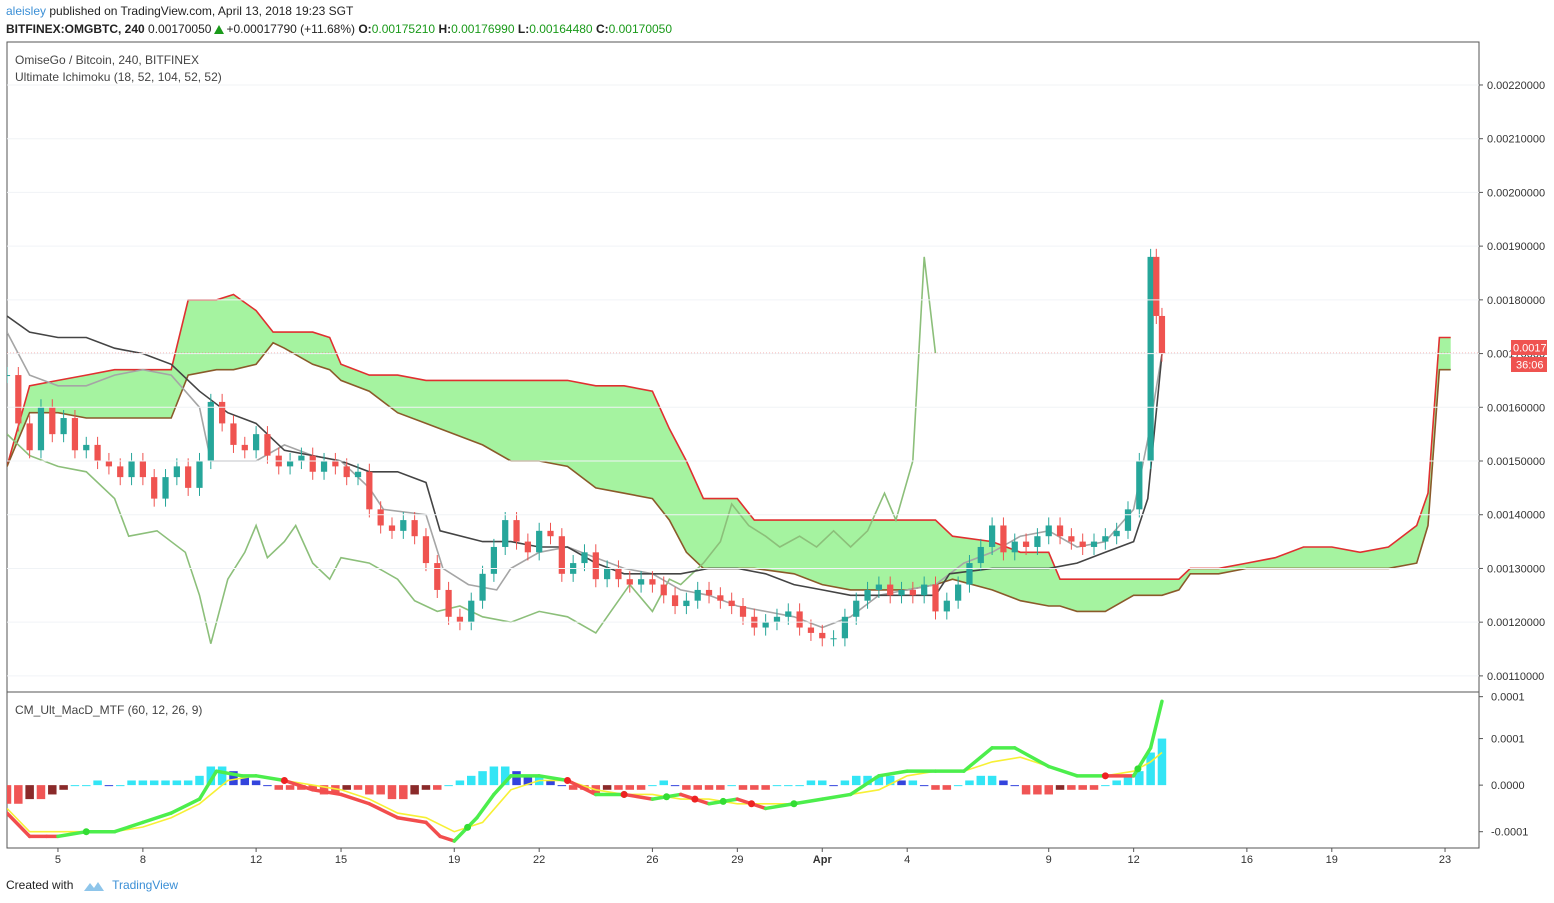  Describe the element at coordinates (219, 29) in the screenshot. I see `up-arrow-icon` at that location.